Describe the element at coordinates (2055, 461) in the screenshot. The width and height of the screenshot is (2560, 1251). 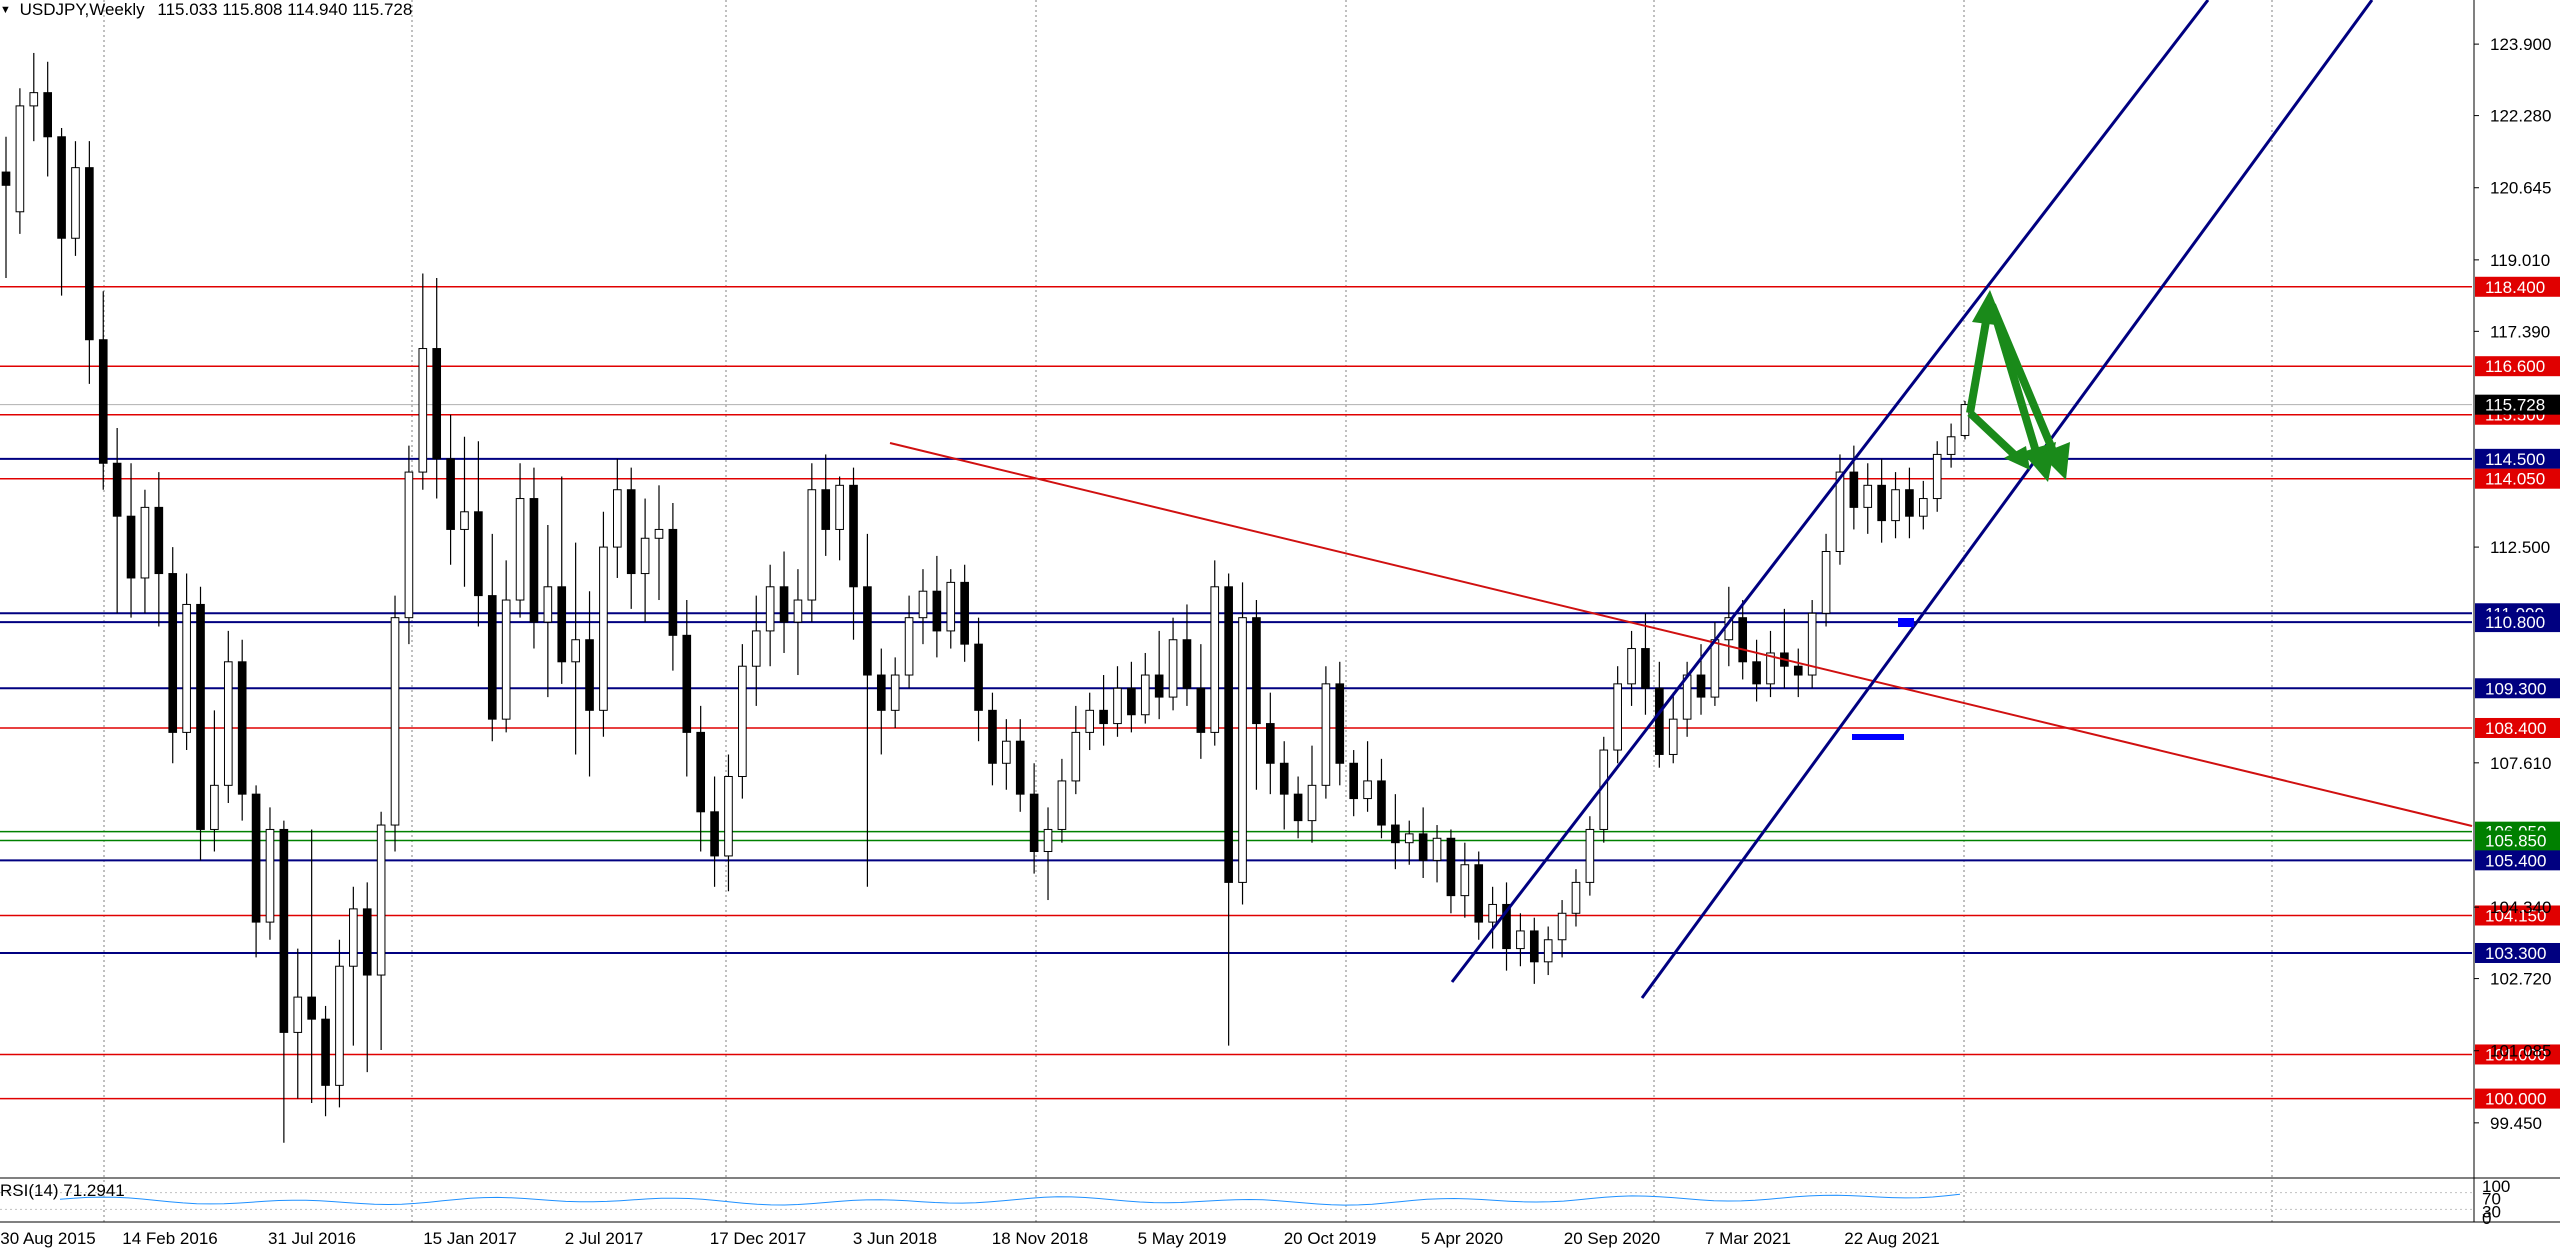
I see `down-arrow-2-head` at that location.